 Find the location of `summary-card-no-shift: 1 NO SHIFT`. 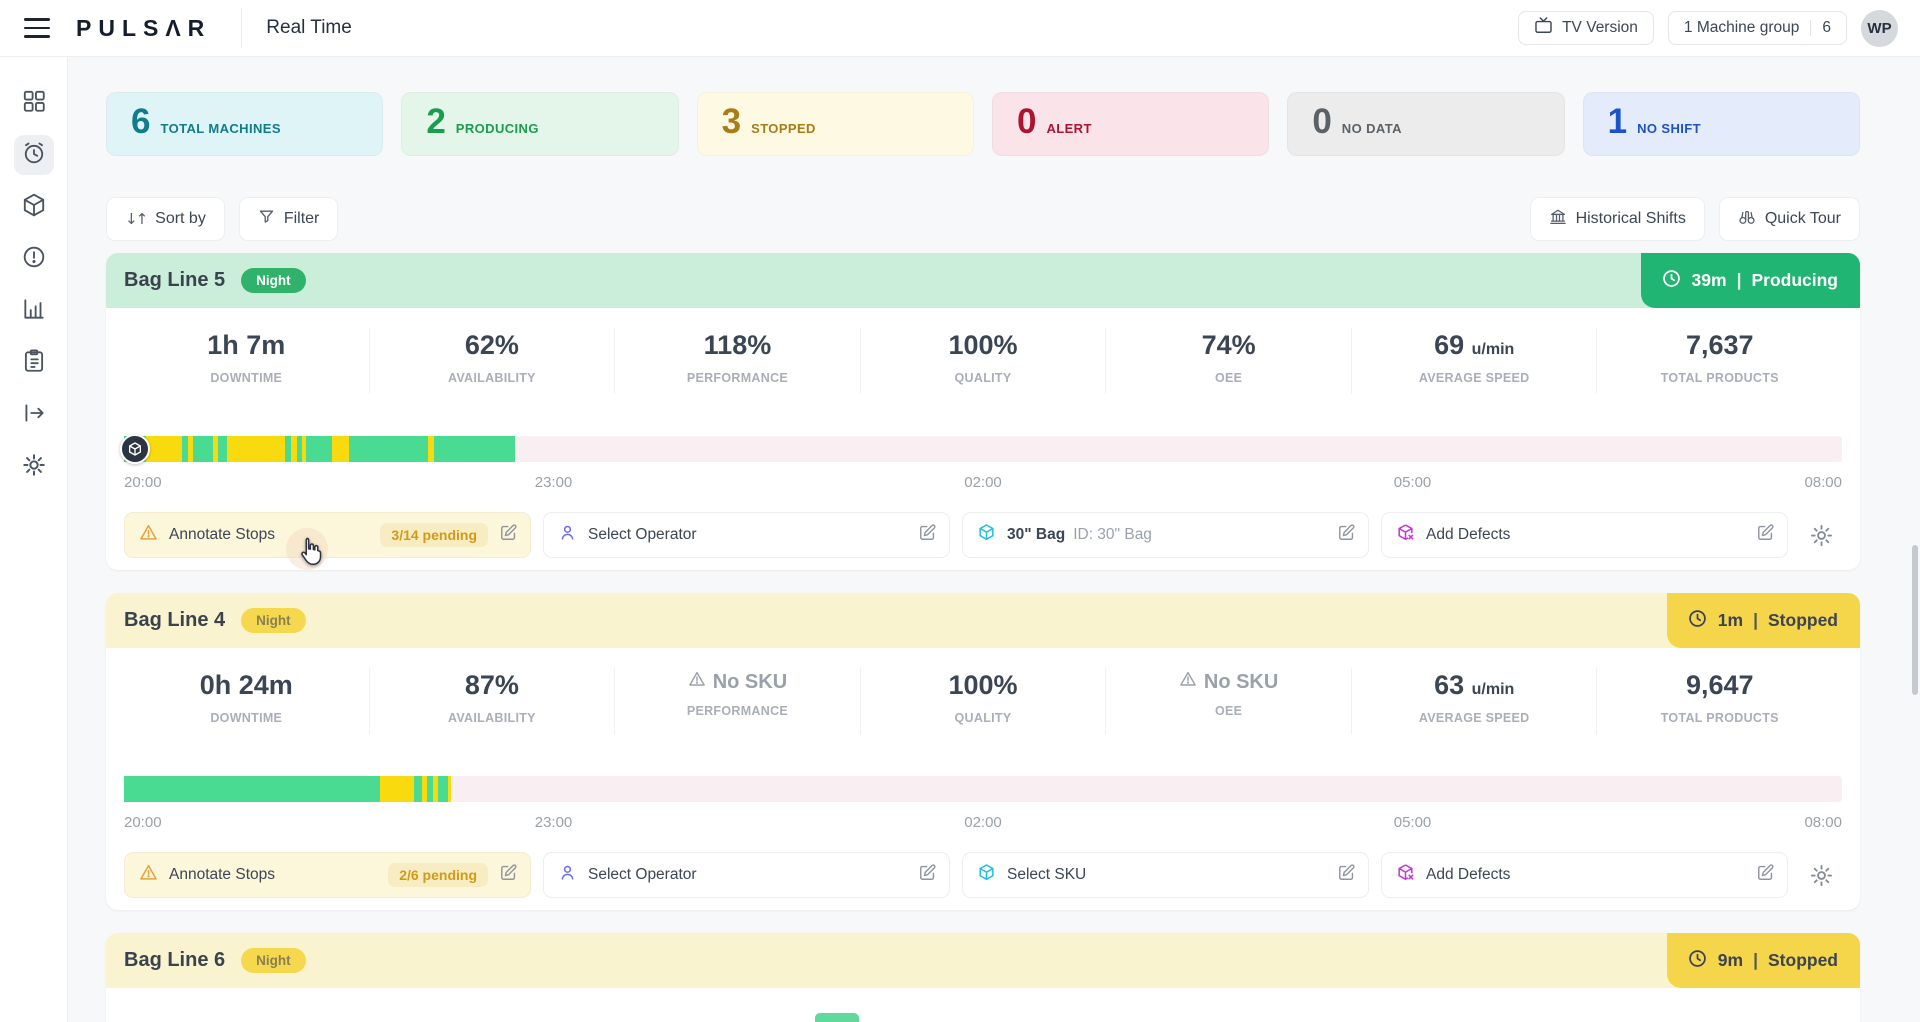

summary-card-no-shift: 1 NO SHIFT is located at coordinates (1721, 124).